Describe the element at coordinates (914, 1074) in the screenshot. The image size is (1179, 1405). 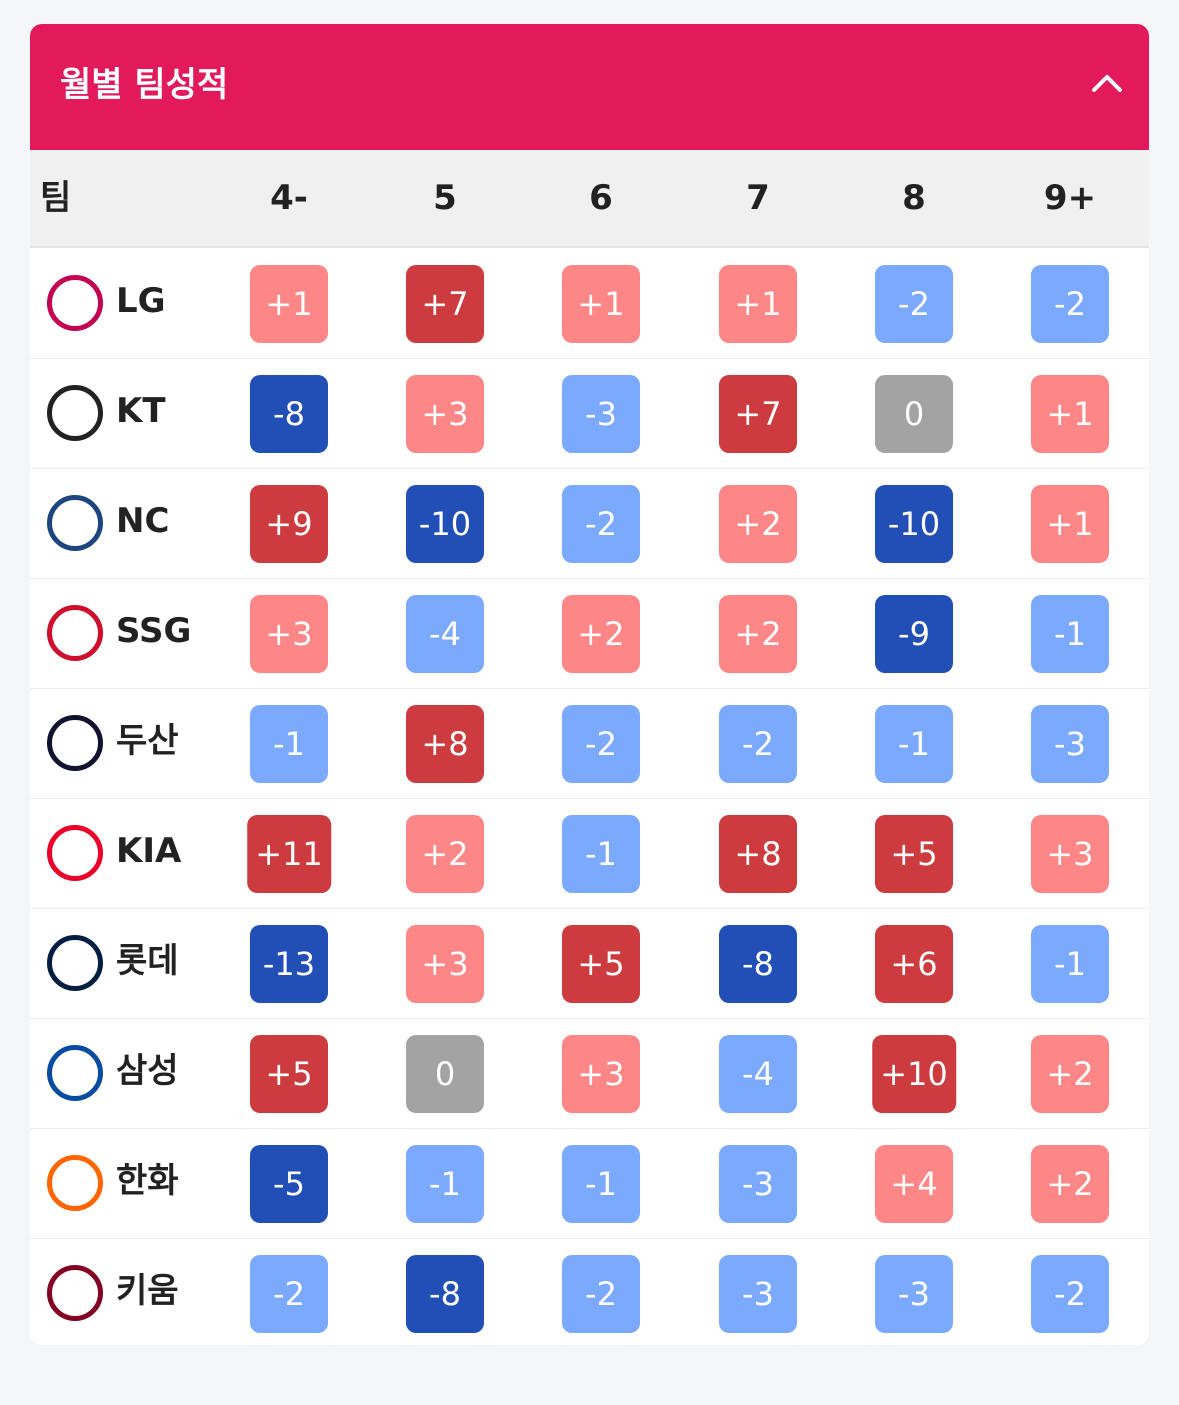
I see `score-cell: +10` at that location.